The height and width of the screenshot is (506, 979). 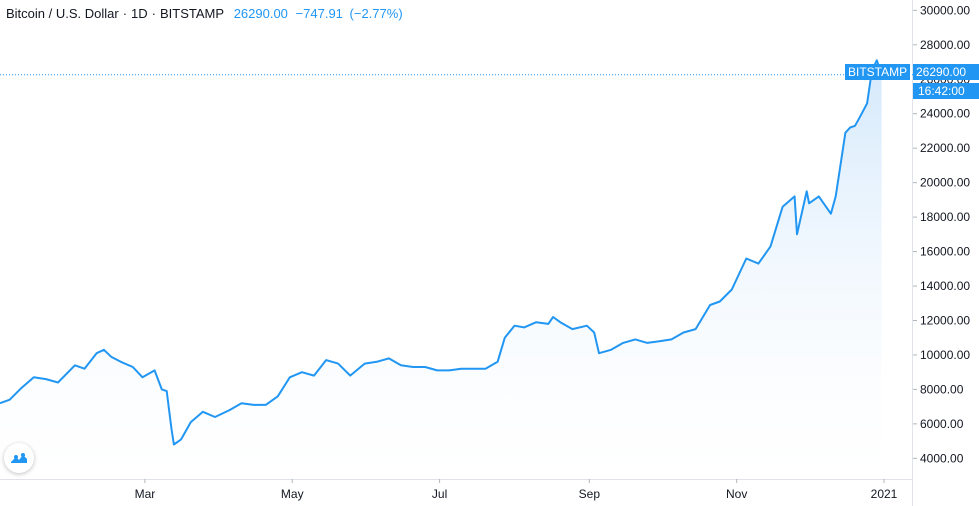 I want to click on price-tick-label: 20000.00, so click(x=945, y=183).